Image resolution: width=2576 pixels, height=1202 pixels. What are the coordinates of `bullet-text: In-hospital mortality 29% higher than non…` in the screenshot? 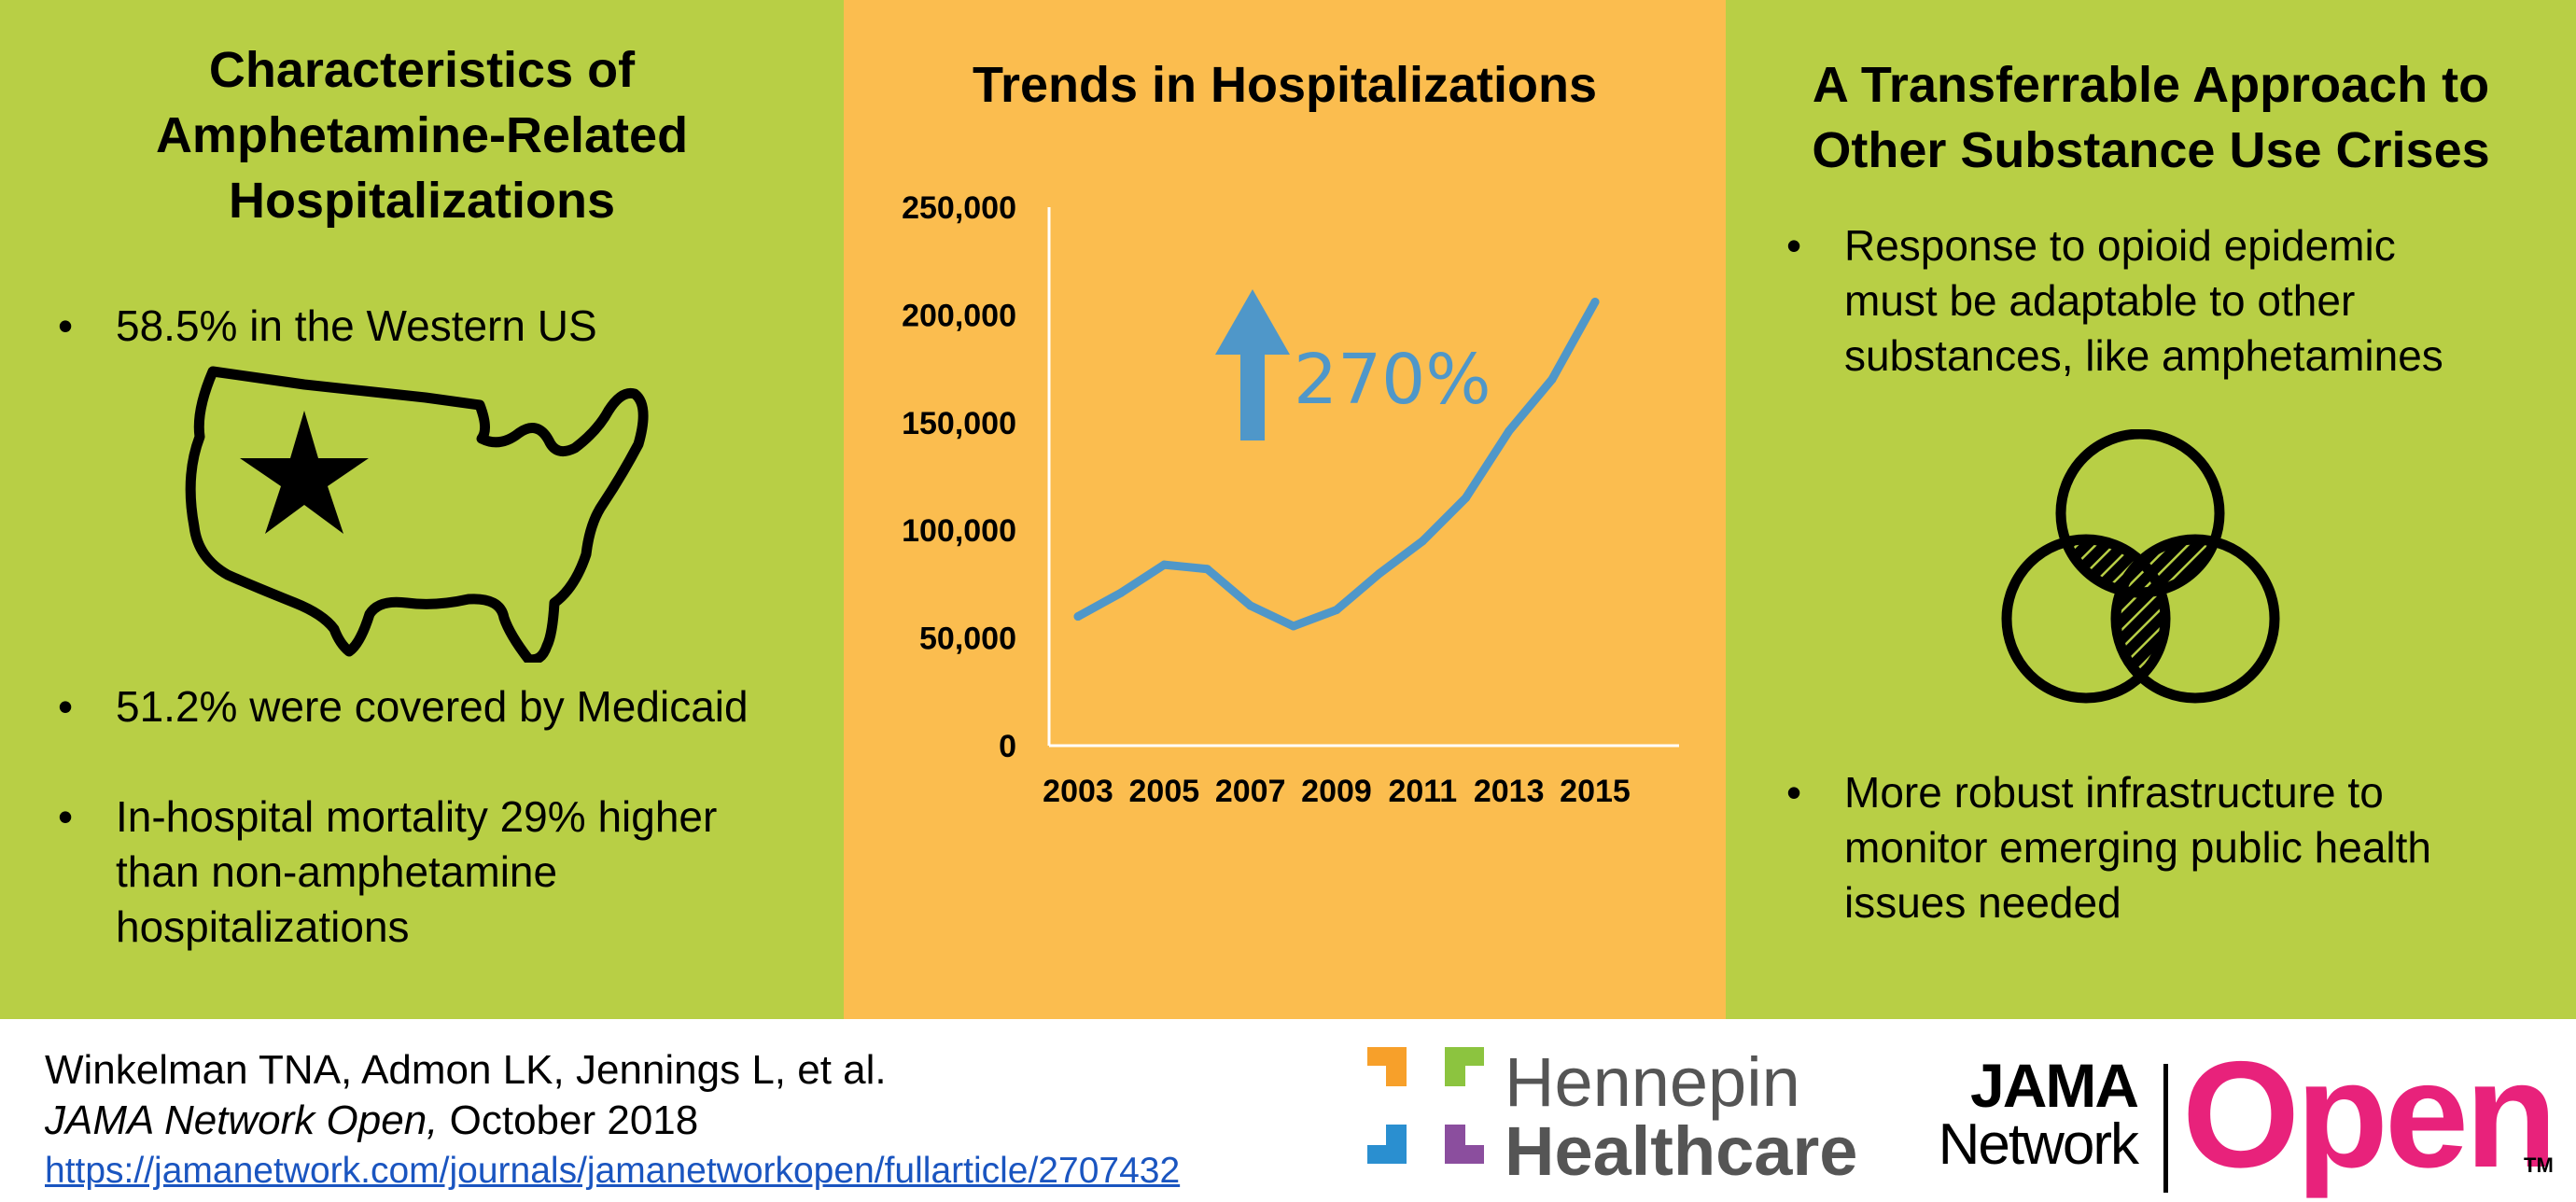 It's located at (416, 872).